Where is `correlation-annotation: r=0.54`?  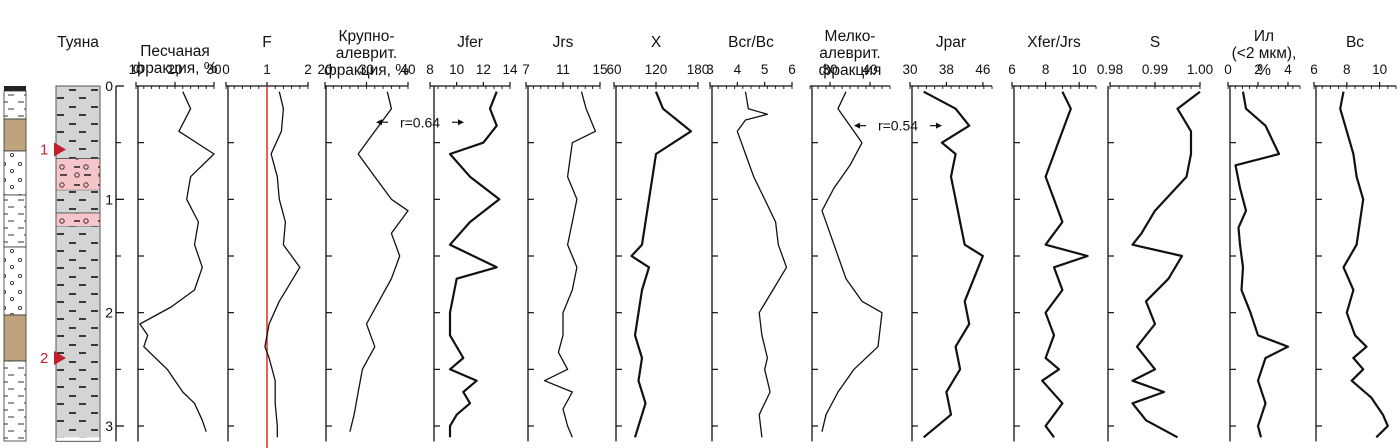 correlation-annotation: r=0.54 is located at coordinates (898, 126).